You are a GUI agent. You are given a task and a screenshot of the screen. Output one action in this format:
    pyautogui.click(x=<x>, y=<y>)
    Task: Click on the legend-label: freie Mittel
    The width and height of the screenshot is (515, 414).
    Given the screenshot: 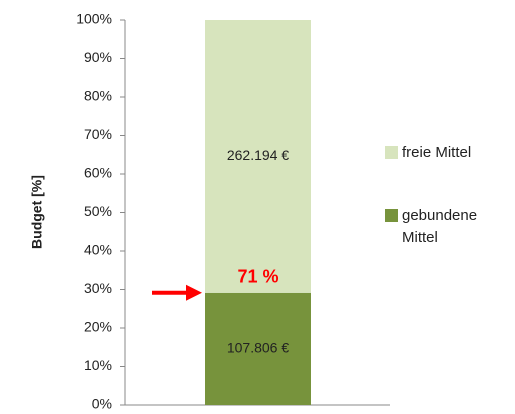 What is the action you would take?
    pyautogui.click(x=437, y=152)
    